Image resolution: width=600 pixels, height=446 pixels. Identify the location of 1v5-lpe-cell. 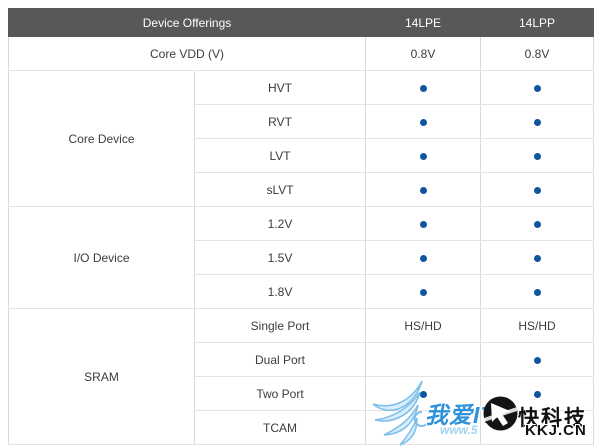
(423, 257).